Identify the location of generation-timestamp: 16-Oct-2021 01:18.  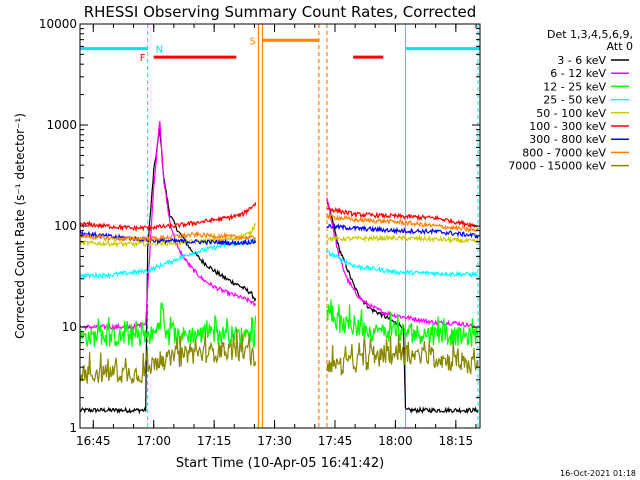
(598, 473).